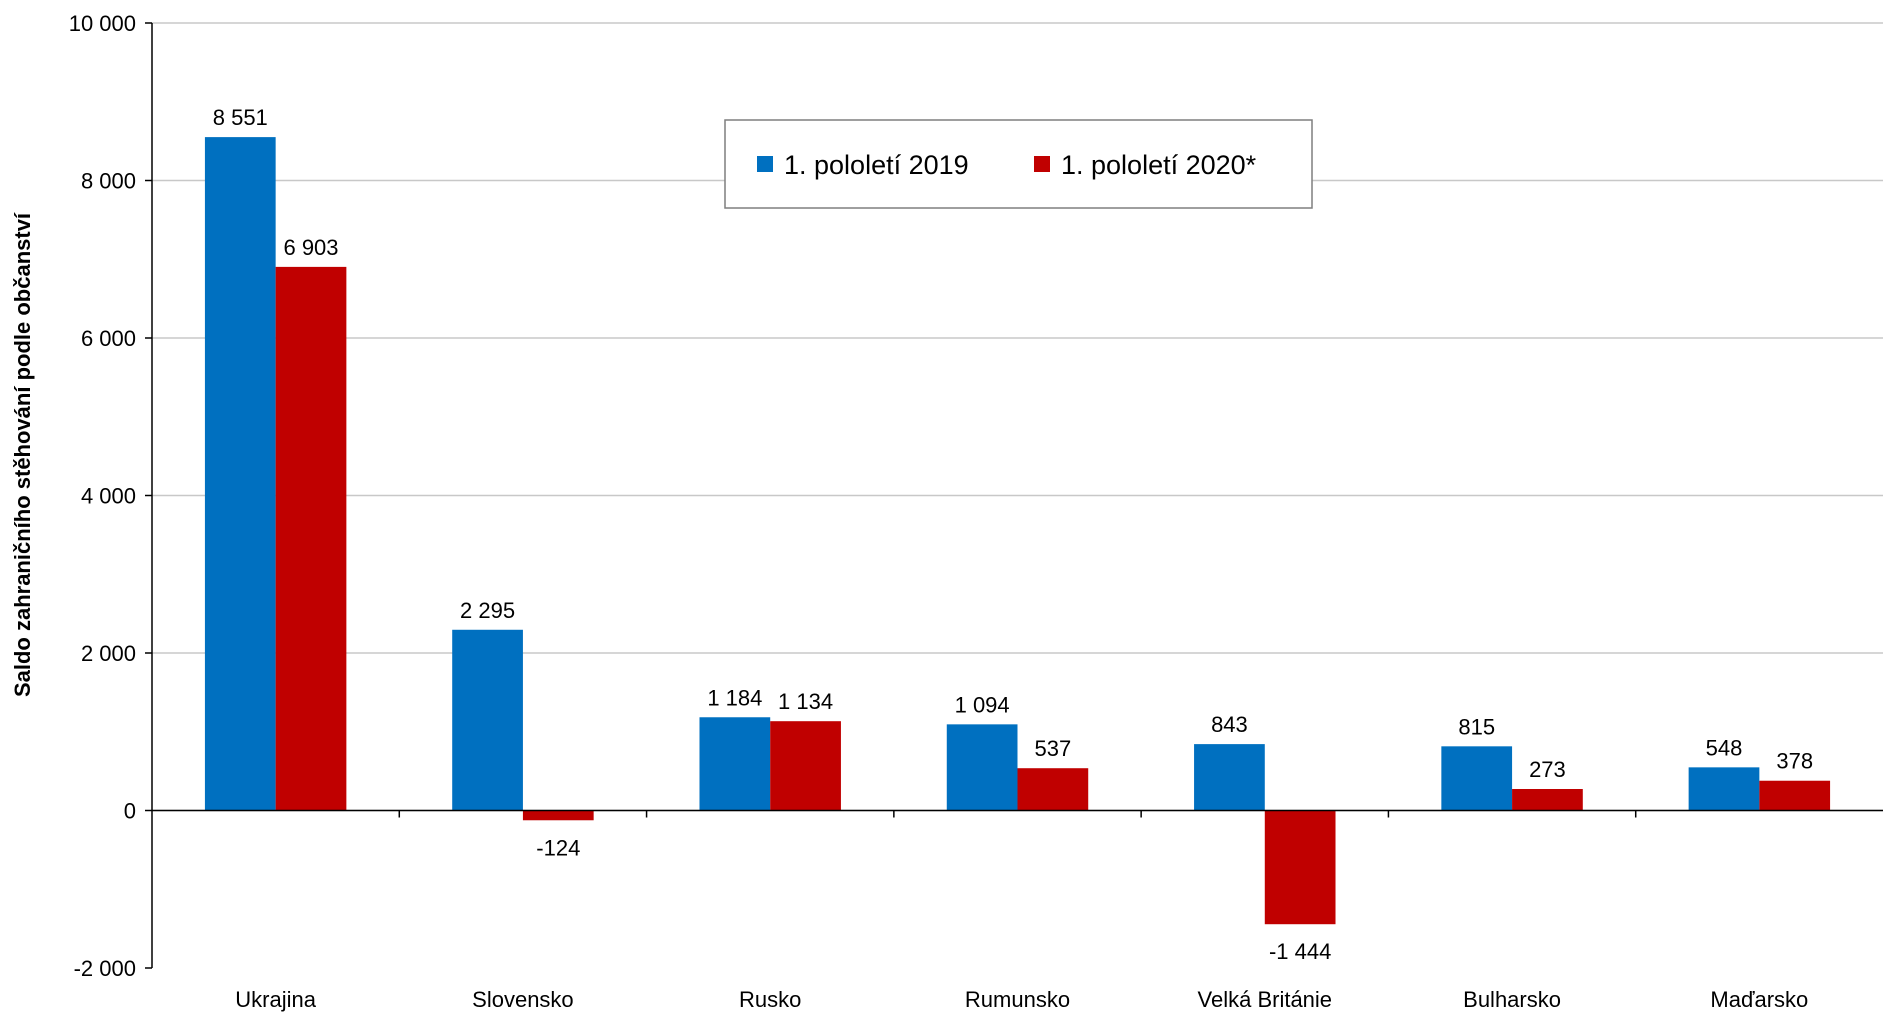 This screenshot has height=1012, width=1883. I want to click on category-label: Velká Británie, so click(1265, 999).